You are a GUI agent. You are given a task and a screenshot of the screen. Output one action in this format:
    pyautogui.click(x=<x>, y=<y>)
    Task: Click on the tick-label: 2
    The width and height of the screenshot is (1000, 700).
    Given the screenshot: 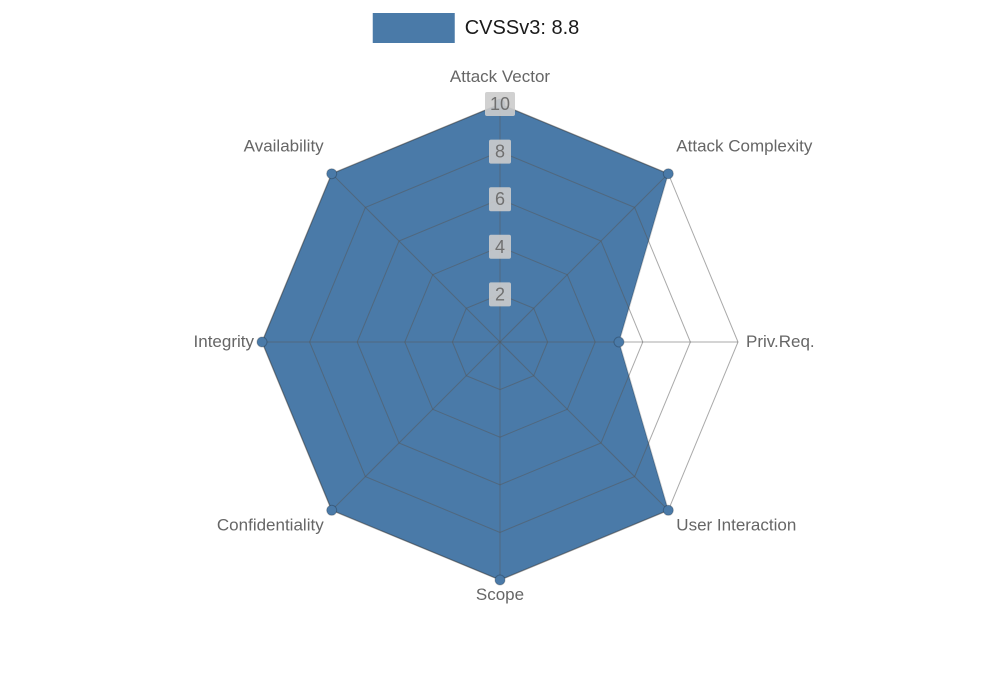 What is the action you would take?
    pyautogui.click(x=500, y=294)
    